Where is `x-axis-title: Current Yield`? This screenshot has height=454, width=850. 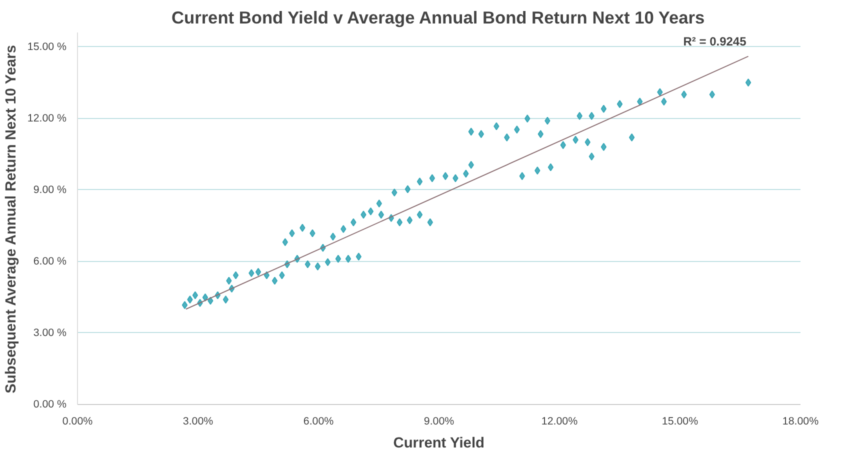
x-axis-title: Current Yield is located at coordinates (438, 444).